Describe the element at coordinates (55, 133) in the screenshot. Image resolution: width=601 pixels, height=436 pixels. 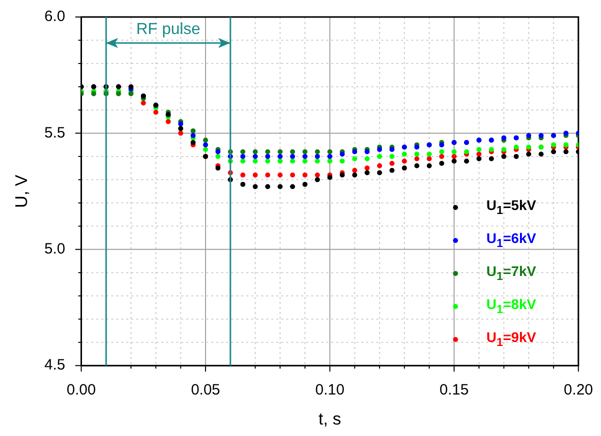
I see `y-tick-label: 5.5` at that location.